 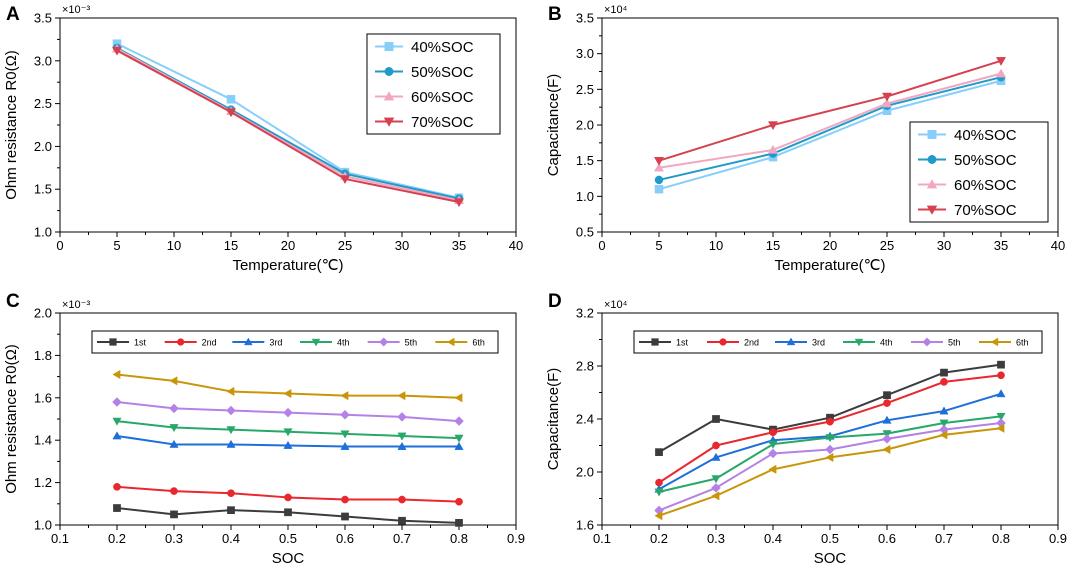 What do you see at coordinates (287, 386) in the screenshot?
I see `series-6th` at bounding box center [287, 386].